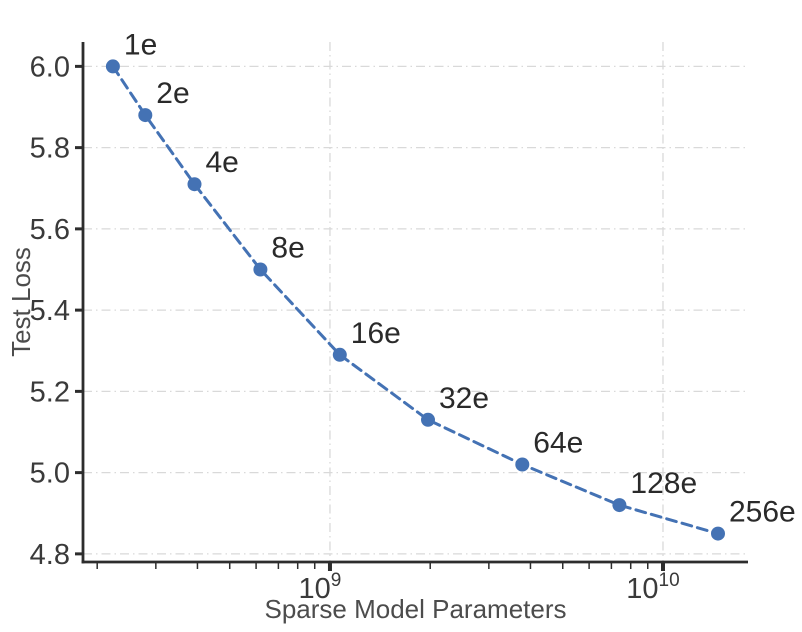 Image resolution: width=802 pixels, height=632 pixels. What do you see at coordinates (21, 302) in the screenshot?
I see `y-axis-title: Test Loss` at bounding box center [21, 302].